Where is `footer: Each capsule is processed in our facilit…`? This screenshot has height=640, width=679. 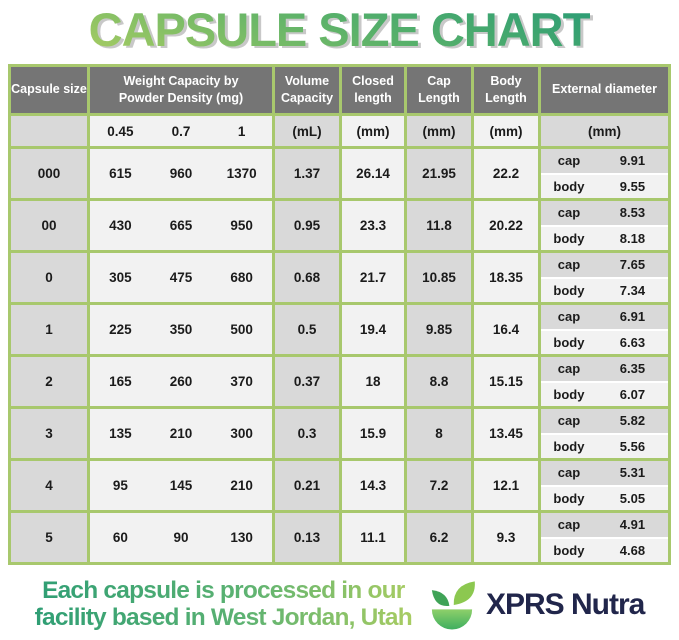
footer: Each capsule is processed in our facilit… is located at coordinates (339, 605).